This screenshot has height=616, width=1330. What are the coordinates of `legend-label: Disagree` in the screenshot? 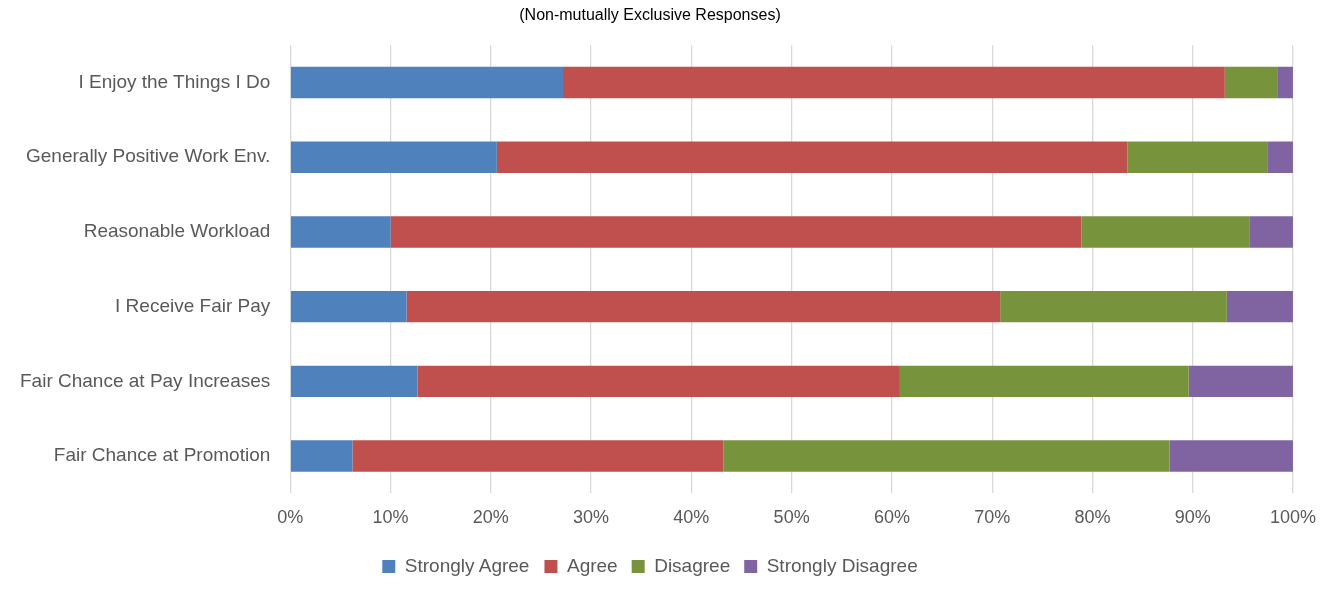 It's located at (692, 565).